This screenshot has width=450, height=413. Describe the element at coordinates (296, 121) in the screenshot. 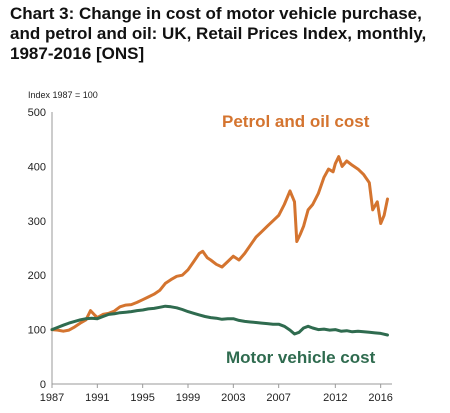

I see `series-label-petrol-and-oil-cost: Petrol and oil cost` at that location.